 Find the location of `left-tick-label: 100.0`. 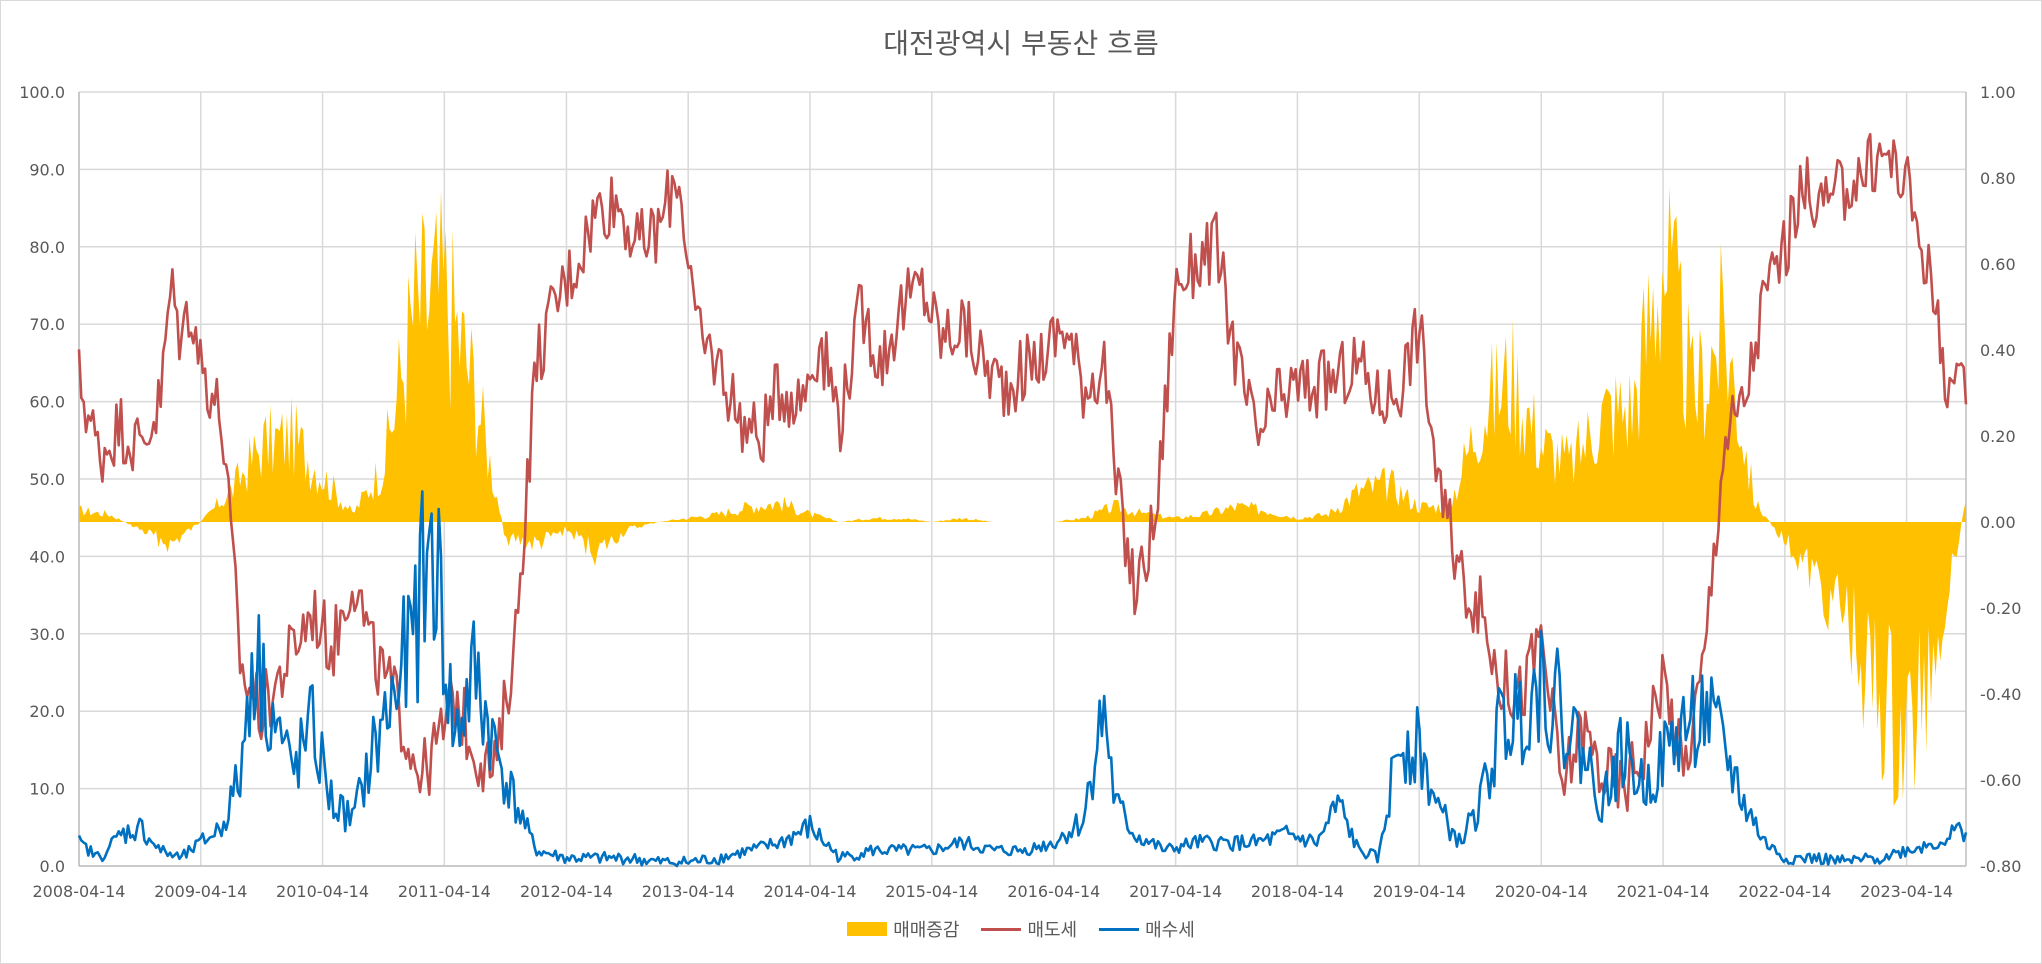

left-tick-label: 100.0 is located at coordinates (42, 92).